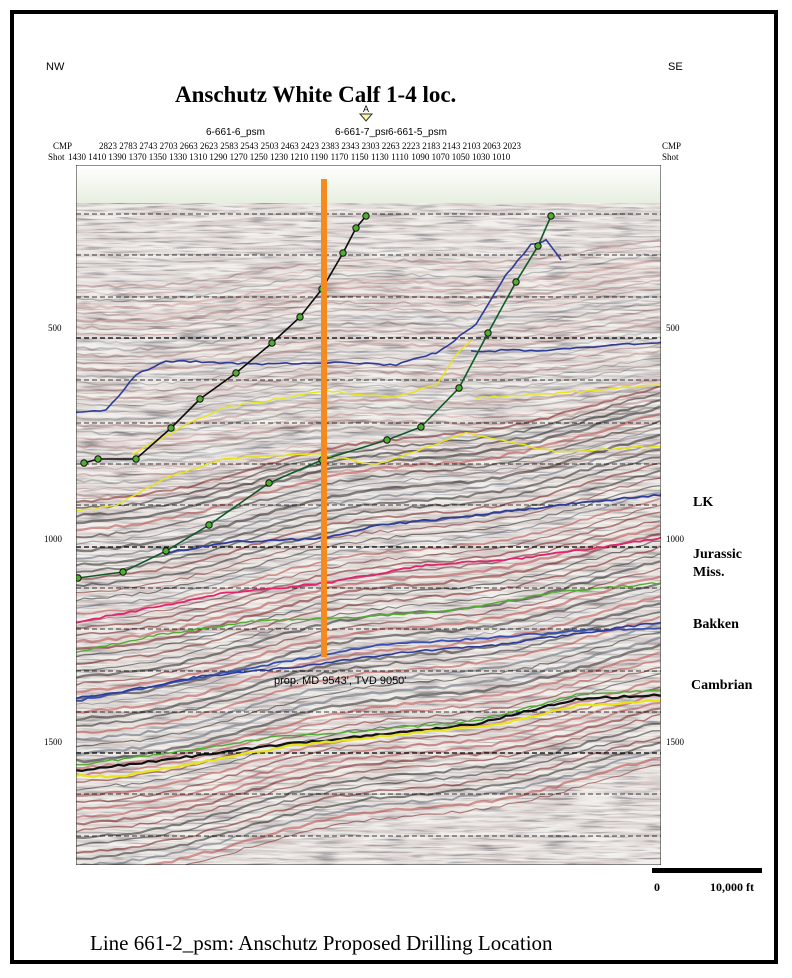  Describe the element at coordinates (209, 146) in the screenshot. I see `cmp-tick-label: 2623` at that location.